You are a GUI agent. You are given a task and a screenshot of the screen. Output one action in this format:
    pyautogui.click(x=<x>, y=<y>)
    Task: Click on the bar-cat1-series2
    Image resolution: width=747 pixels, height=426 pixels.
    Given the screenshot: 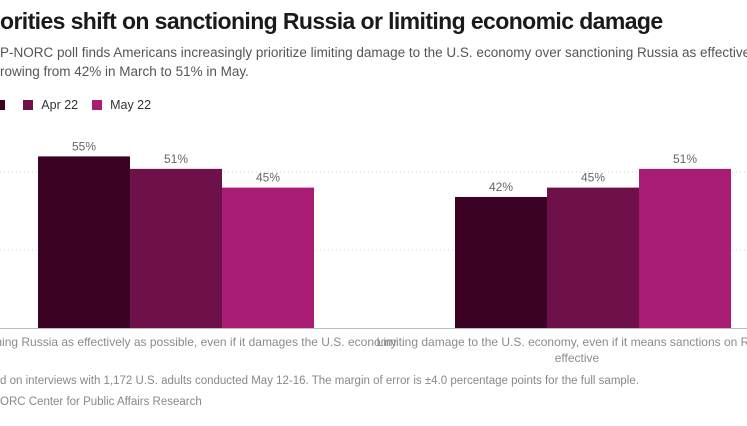 What is the action you would take?
    pyautogui.click(x=176, y=248)
    